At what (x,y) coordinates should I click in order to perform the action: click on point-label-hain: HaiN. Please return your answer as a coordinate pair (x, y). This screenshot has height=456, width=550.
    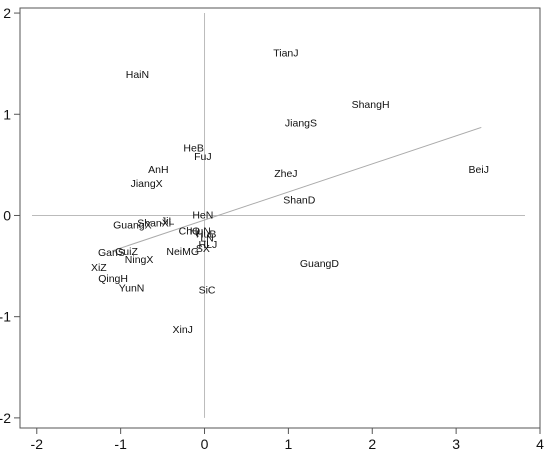
    Looking at the image, I should click on (137, 75).